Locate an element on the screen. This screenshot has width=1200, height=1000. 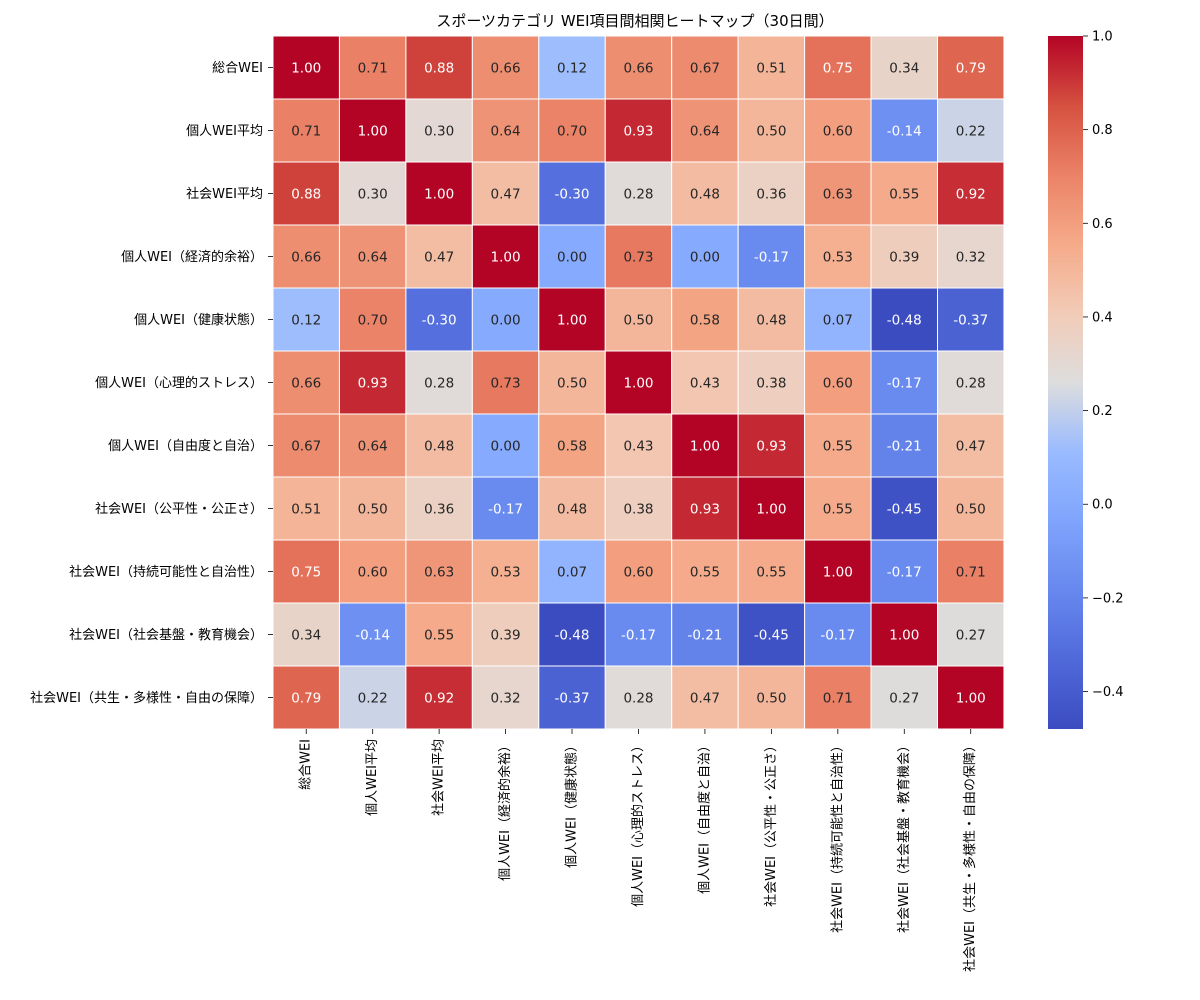
cell-value-r0-c6: 0.67 is located at coordinates (705, 69).